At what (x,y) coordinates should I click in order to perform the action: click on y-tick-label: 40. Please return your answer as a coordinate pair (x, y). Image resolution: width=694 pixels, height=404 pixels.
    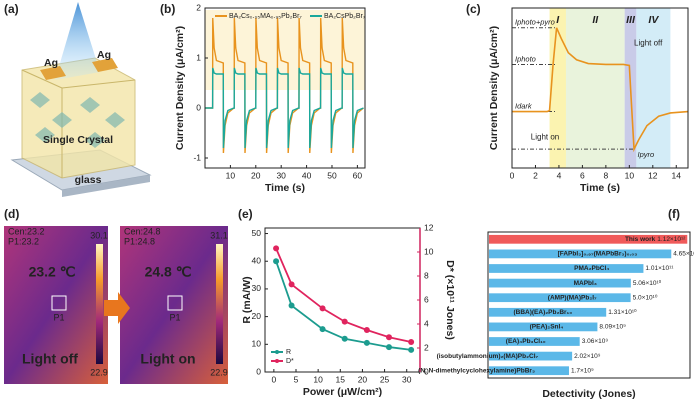
    Looking at the image, I should click on (257, 260).